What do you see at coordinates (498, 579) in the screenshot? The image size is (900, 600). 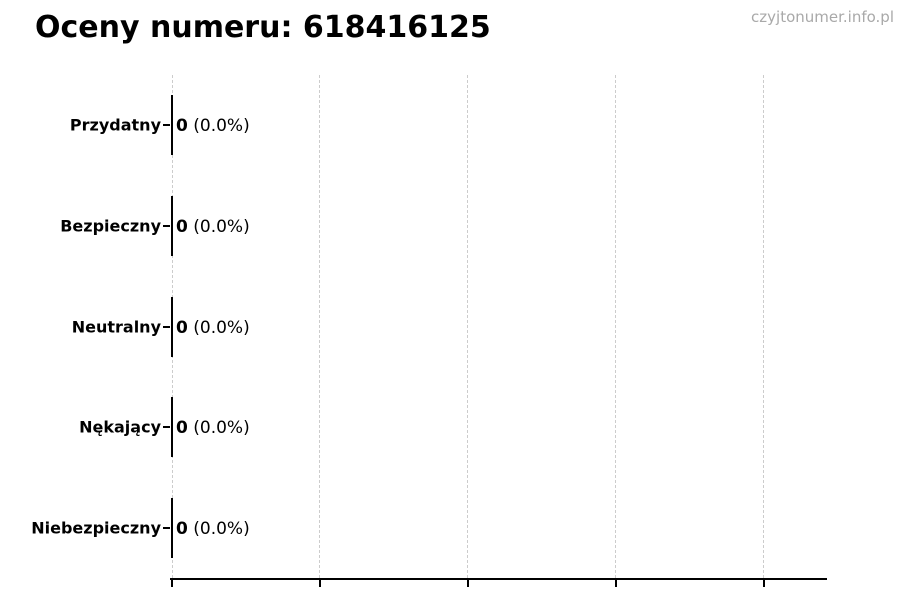 I see `x-axis-line` at bounding box center [498, 579].